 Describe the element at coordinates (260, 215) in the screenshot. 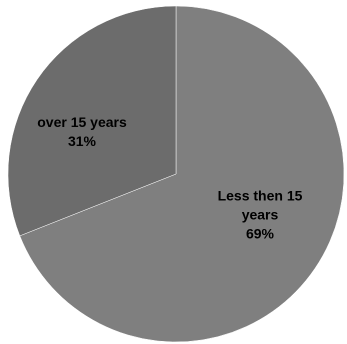

I see `slice-0-category-label: years` at that location.